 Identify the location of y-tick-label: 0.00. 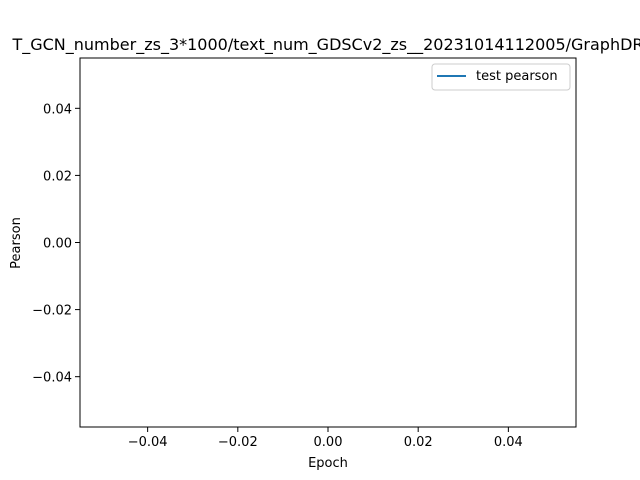
(57, 244).